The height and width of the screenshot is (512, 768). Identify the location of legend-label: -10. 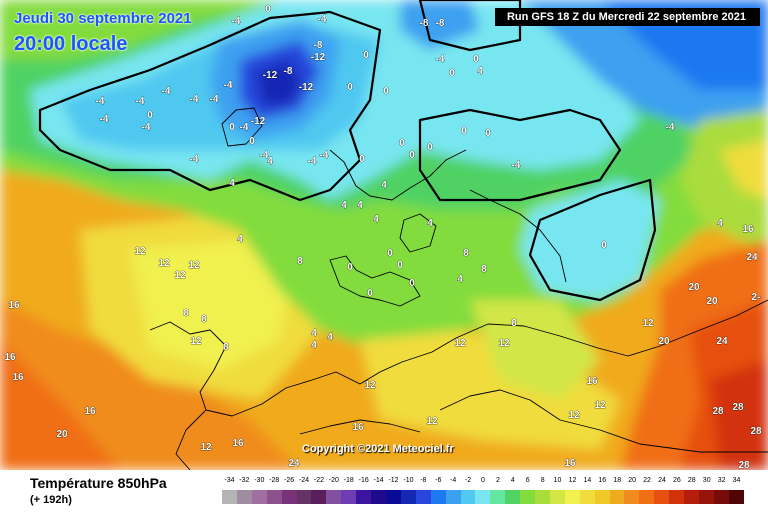
(408, 480).